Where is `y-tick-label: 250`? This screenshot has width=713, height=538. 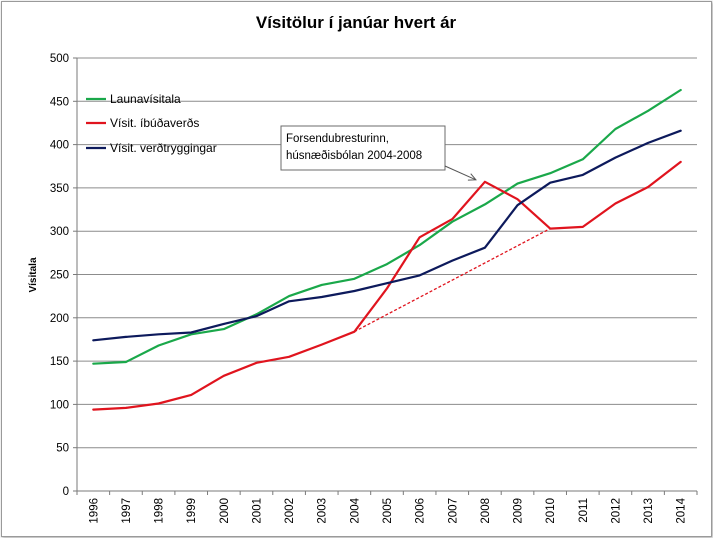
y-tick-label: 250 is located at coordinates (59, 276).